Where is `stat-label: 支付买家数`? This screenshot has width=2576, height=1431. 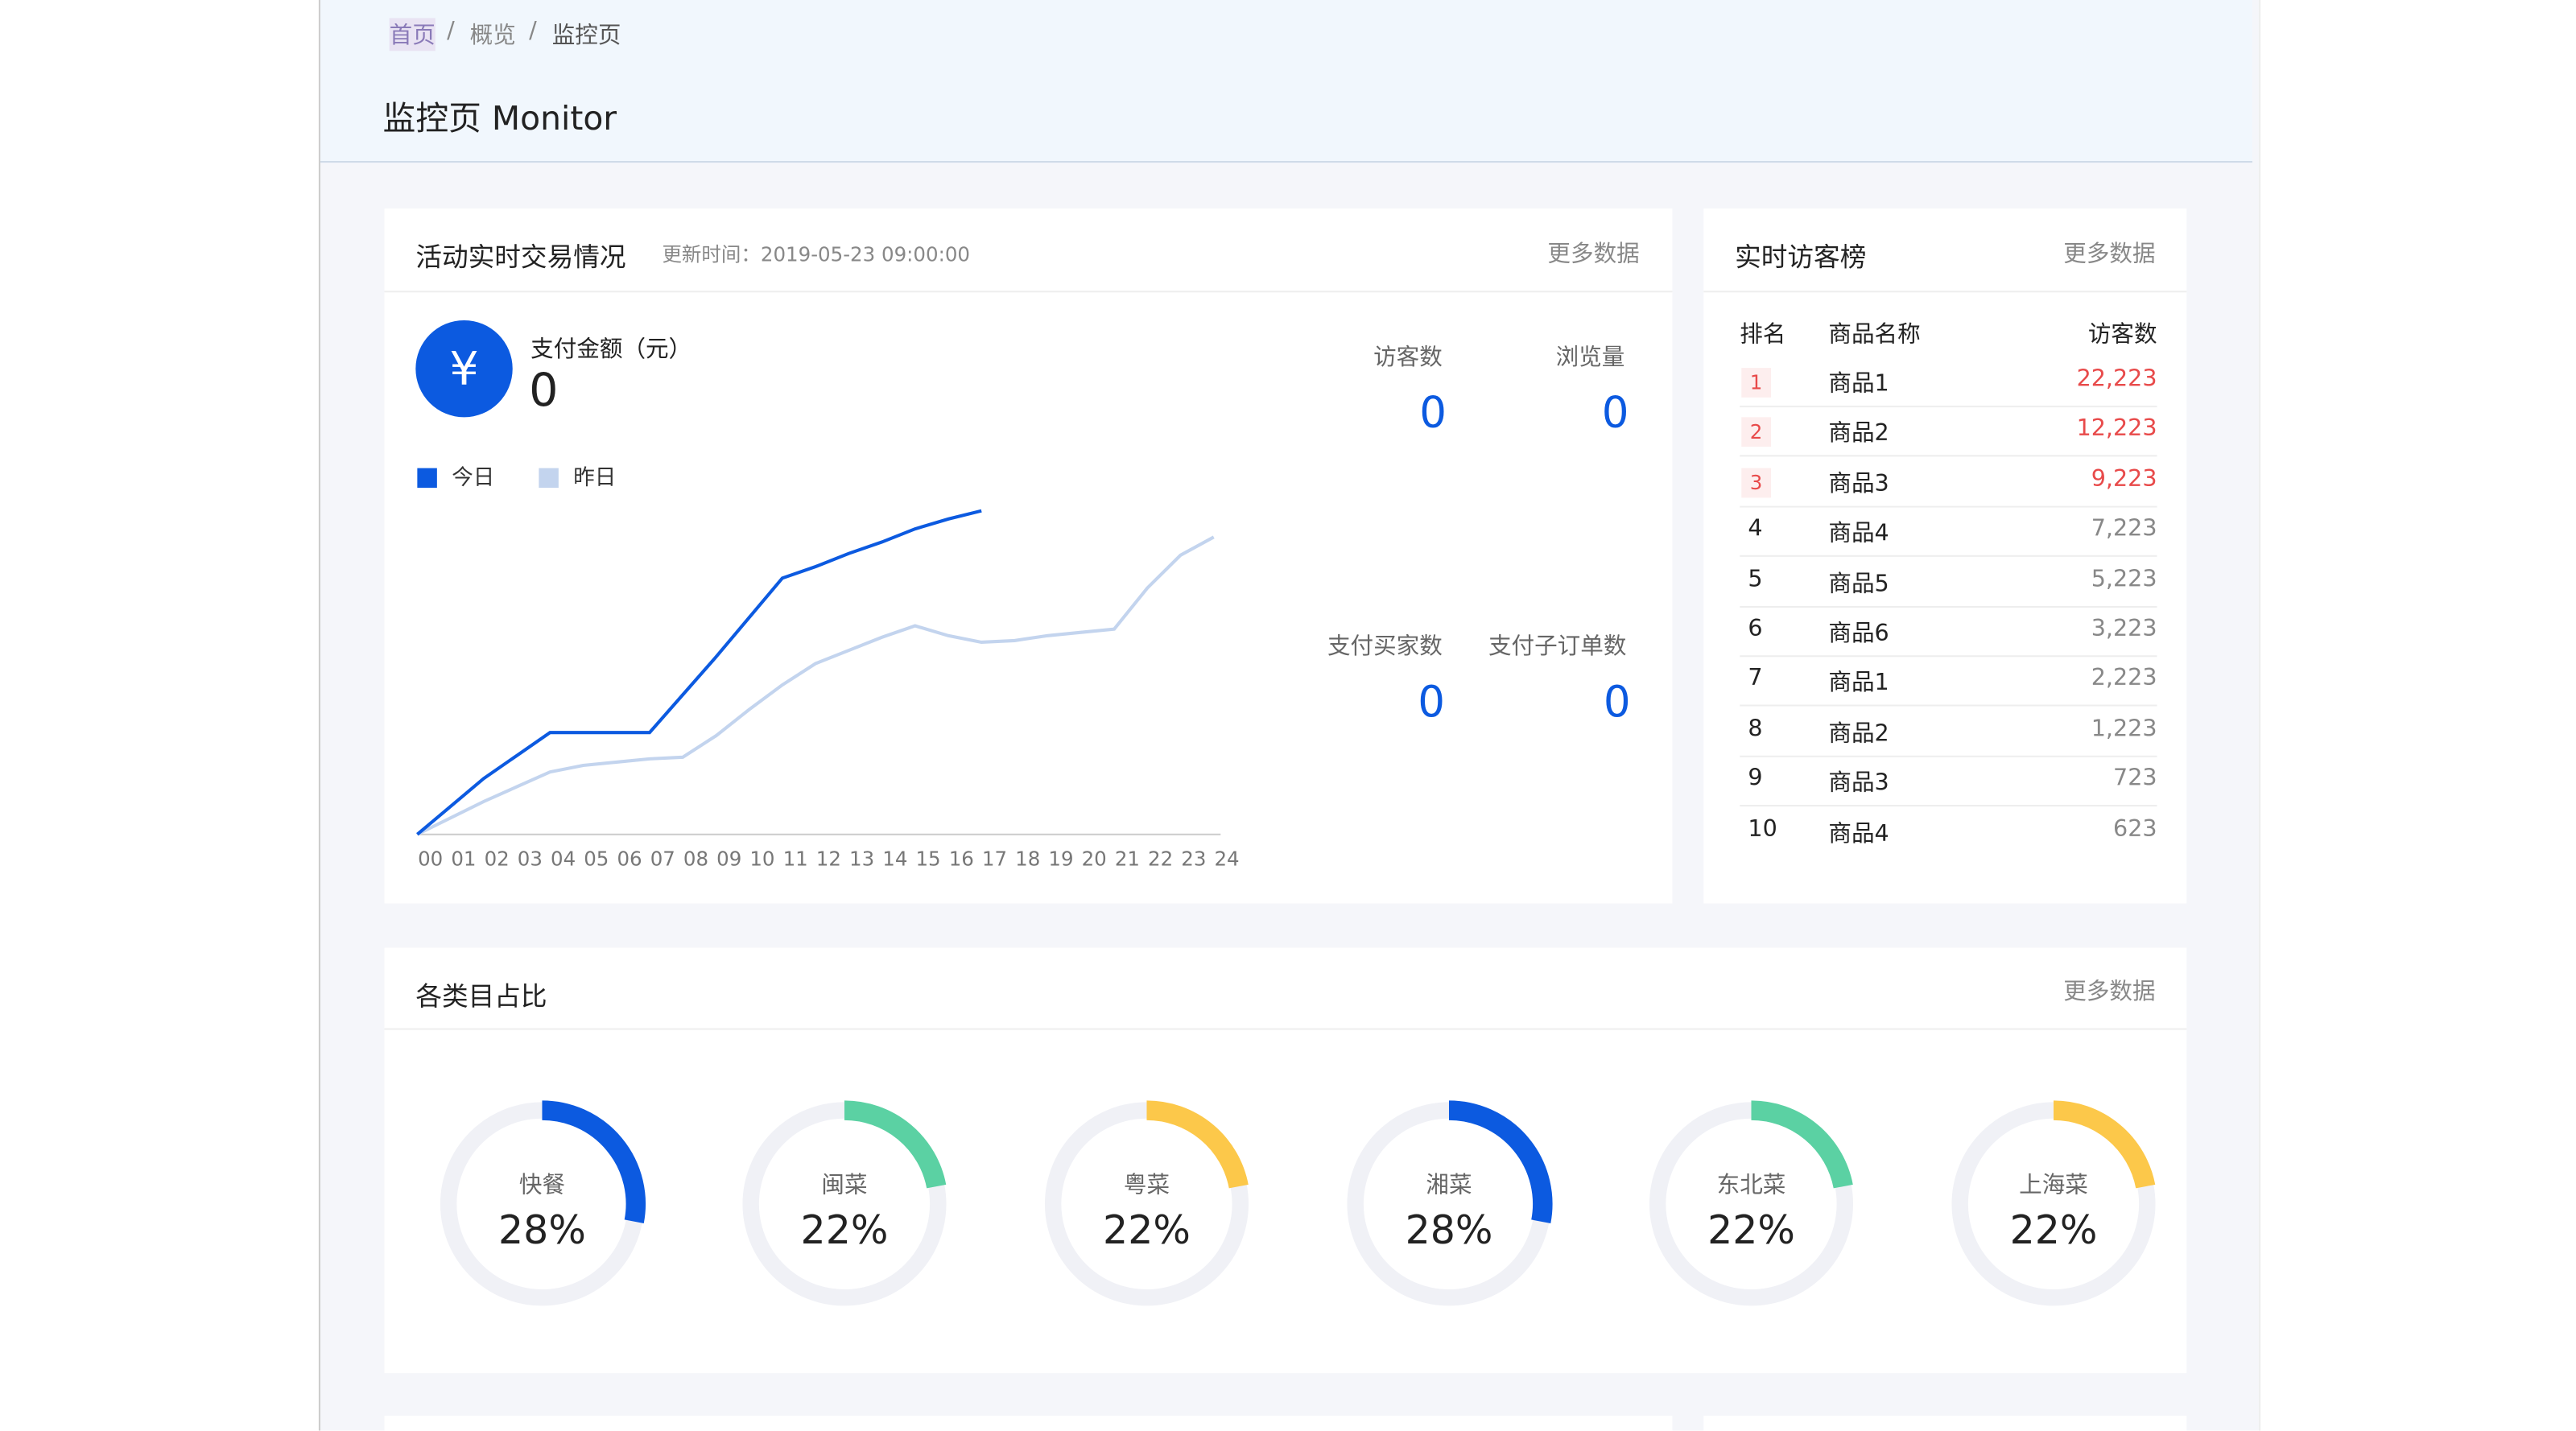 stat-label: 支付买家数 is located at coordinates (1385, 647).